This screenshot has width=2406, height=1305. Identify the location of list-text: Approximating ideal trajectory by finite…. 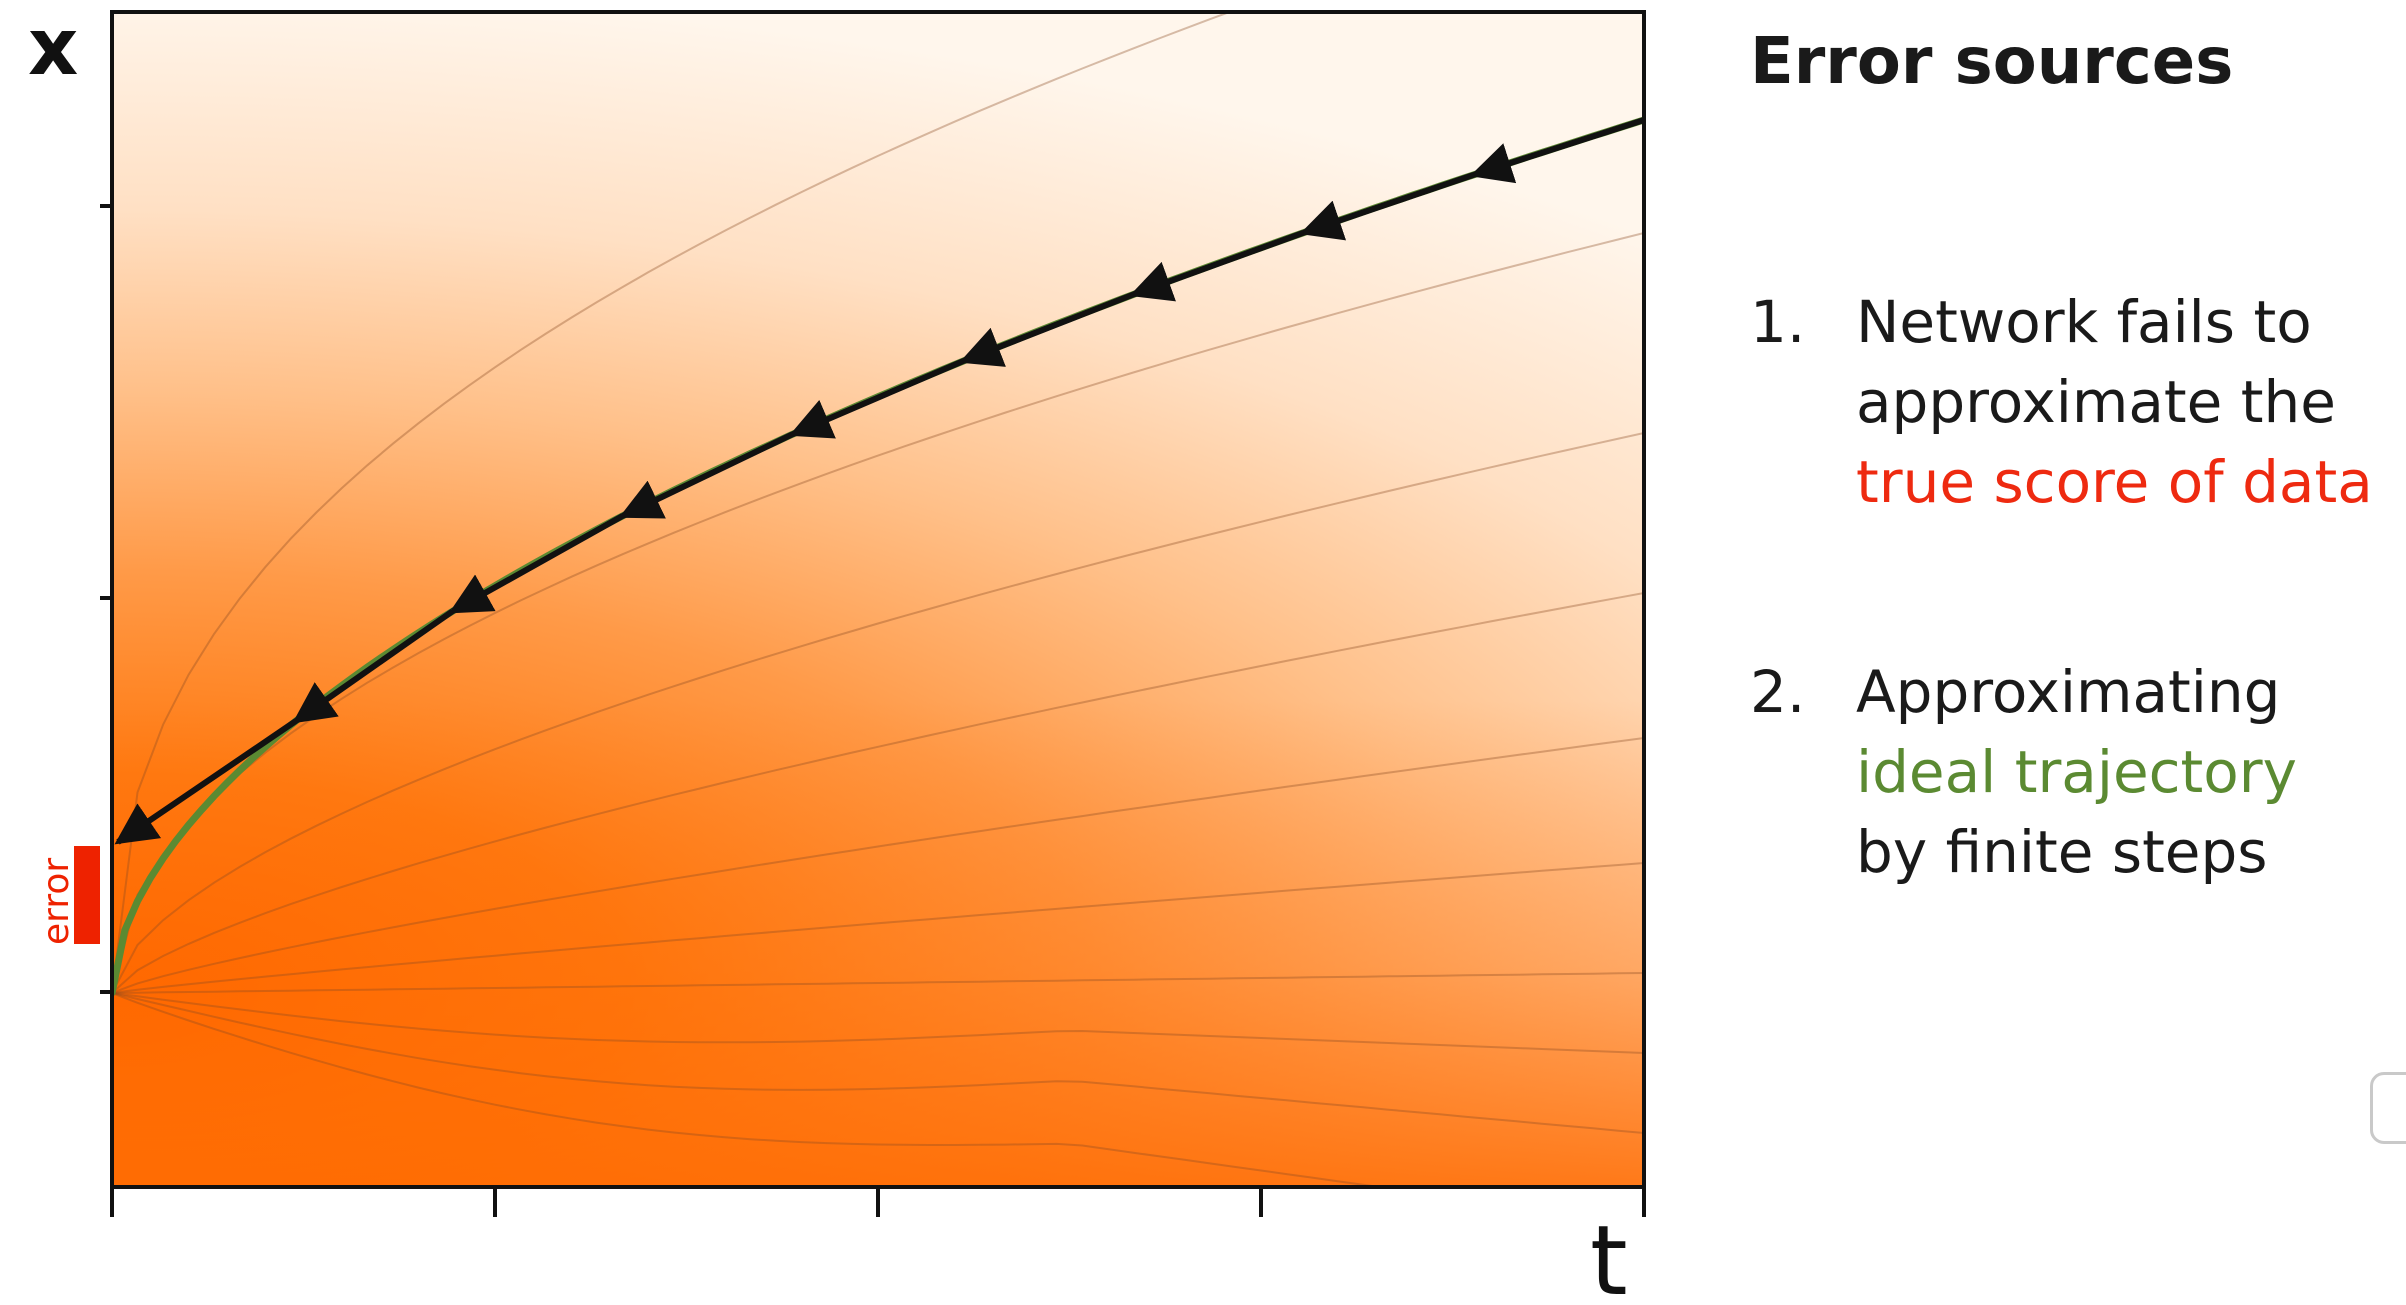
(2076, 772).